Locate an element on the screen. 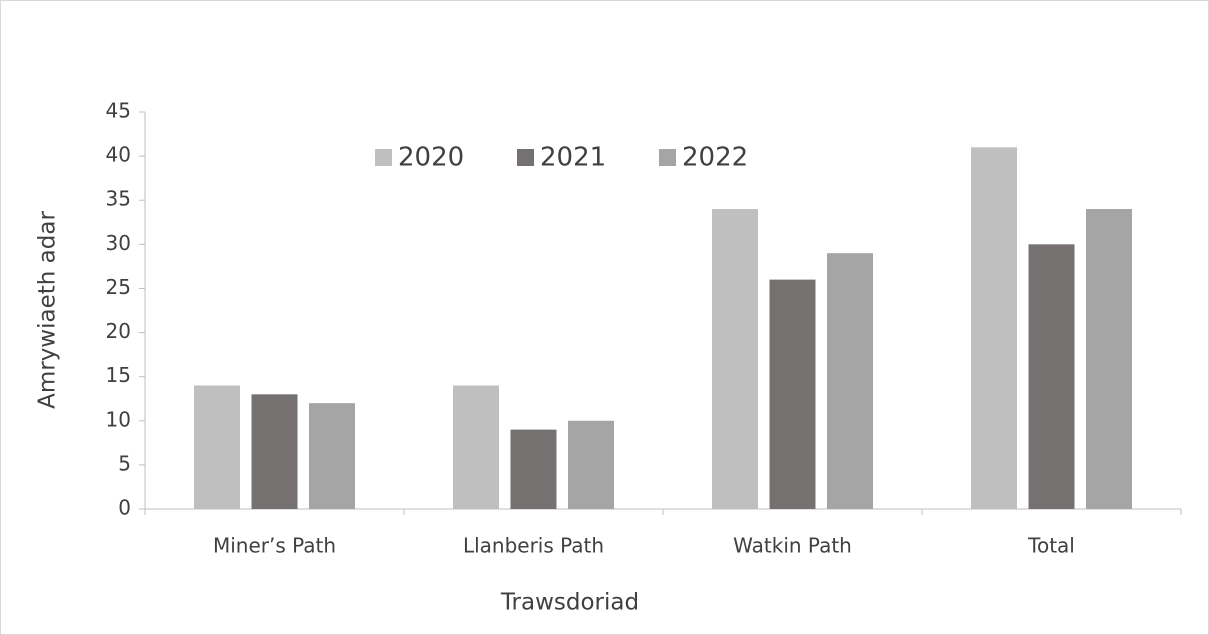 This screenshot has width=1209, height=635. legend-label: 2022 is located at coordinates (715, 158).